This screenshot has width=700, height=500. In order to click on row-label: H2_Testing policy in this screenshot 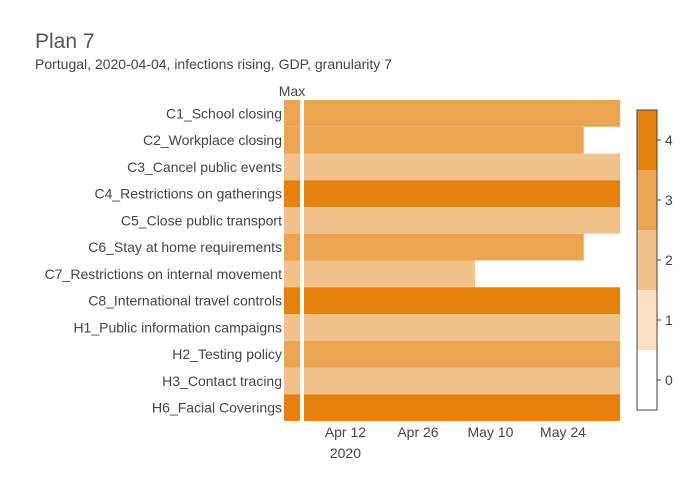, I will do `click(227, 354)`.